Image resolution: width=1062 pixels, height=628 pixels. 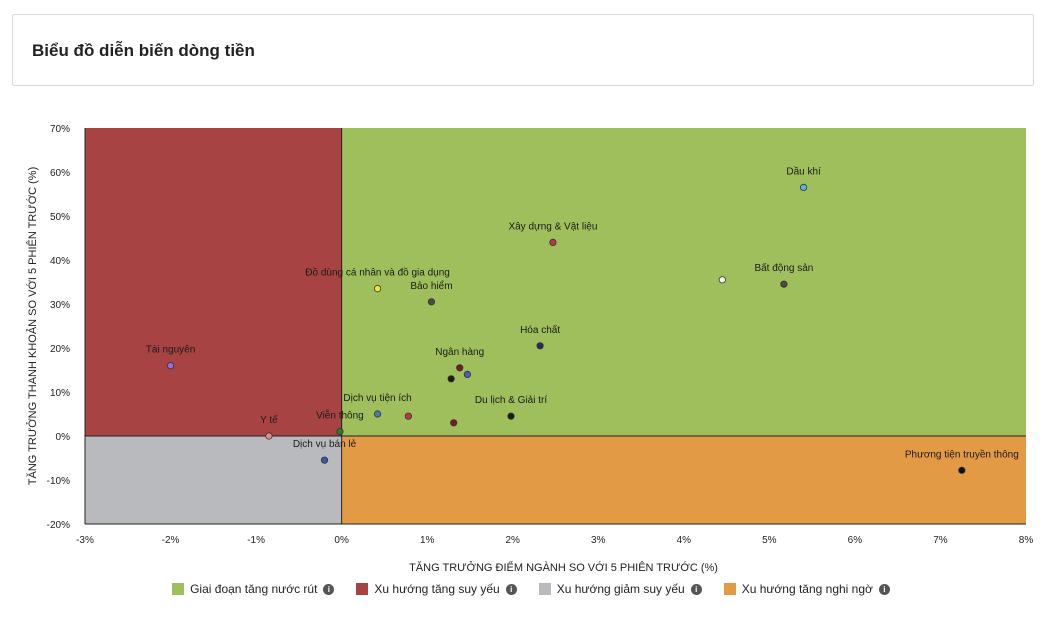 What do you see at coordinates (340, 415) in the screenshot?
I see `data-point-label: Viễn thông` at bounding box center [340, 415].